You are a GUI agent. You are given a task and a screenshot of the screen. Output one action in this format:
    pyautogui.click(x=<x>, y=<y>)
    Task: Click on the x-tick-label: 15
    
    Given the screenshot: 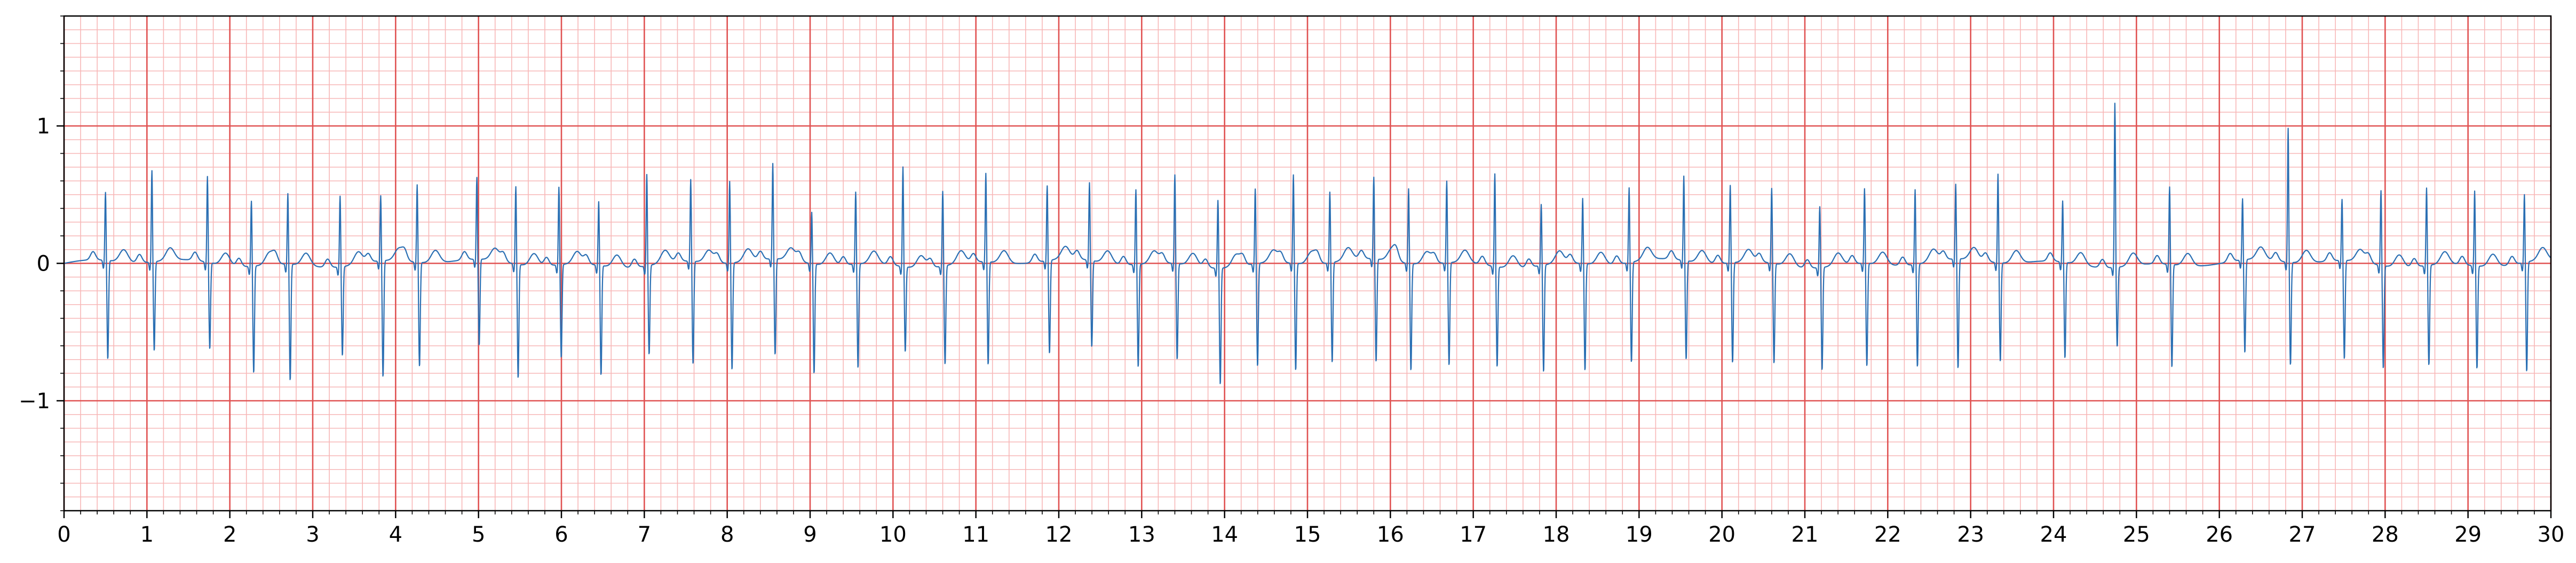 What is the action you would take?
    pyautogui.click(x=1307, y=534)
    